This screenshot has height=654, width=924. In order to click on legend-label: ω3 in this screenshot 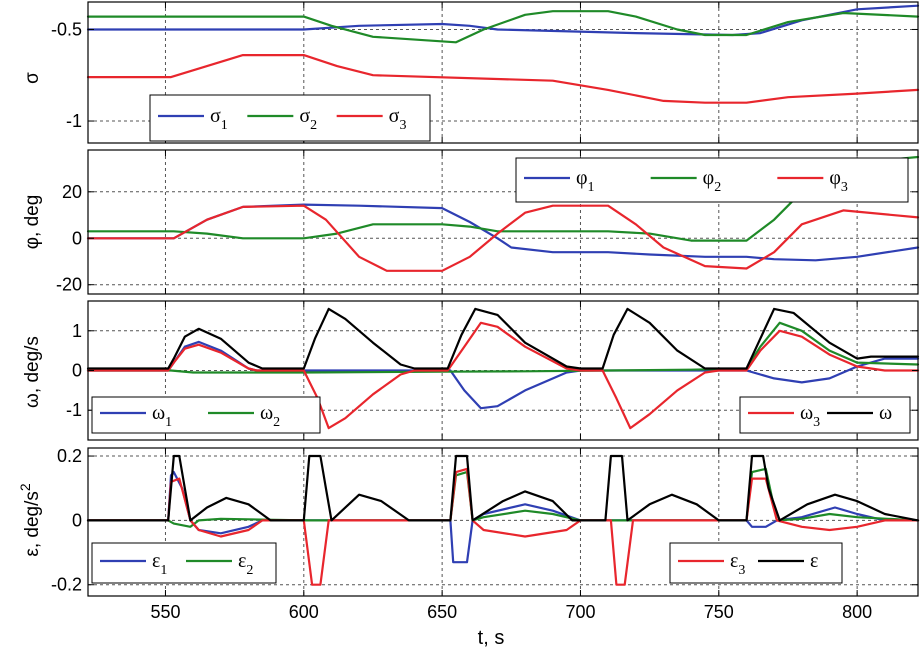, I will do `click(810, 416)`.